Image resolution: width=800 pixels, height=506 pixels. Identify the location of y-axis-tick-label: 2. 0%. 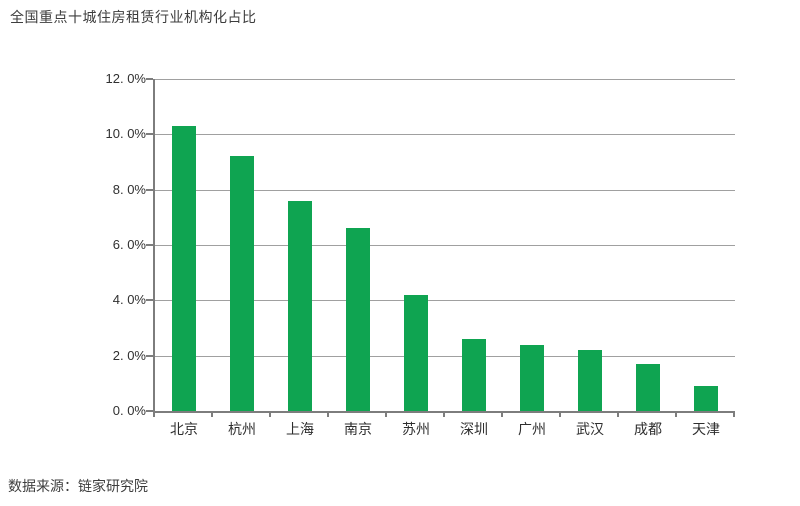
(129, 355).